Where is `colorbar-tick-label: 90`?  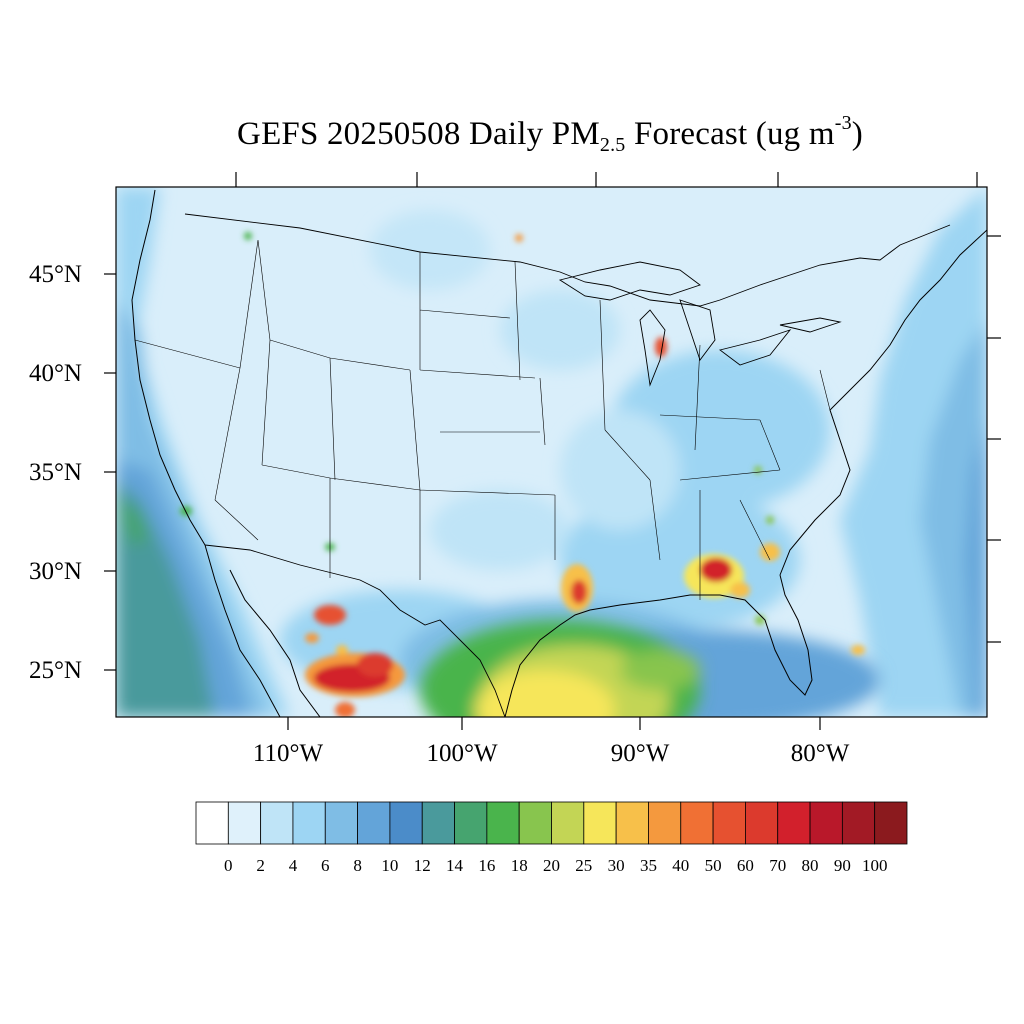 colorbar-tick-label: 90 is located at coordinates (842, 865).